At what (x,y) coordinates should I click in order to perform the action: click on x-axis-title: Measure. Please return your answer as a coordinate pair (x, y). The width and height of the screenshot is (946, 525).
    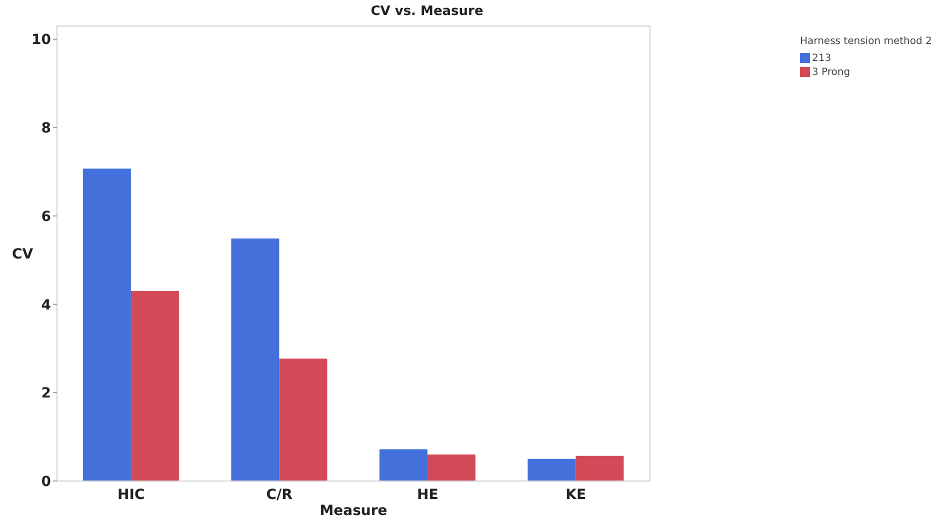
    Looking at the image, I should click on (354, 510).